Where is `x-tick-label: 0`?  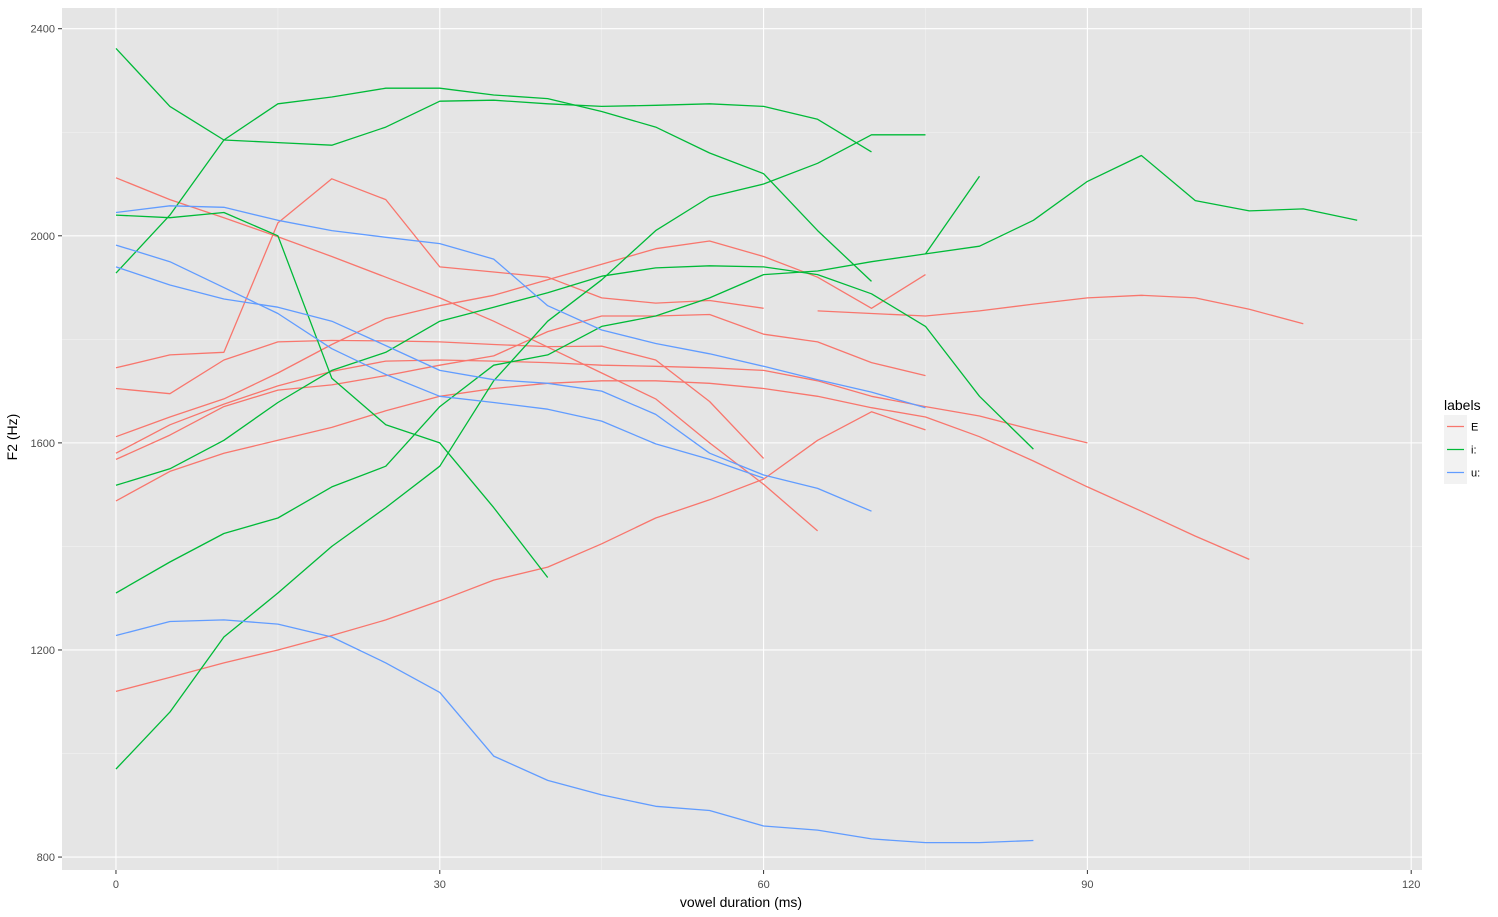 x-tick-label: 0 is located at coordinates (116, 885).